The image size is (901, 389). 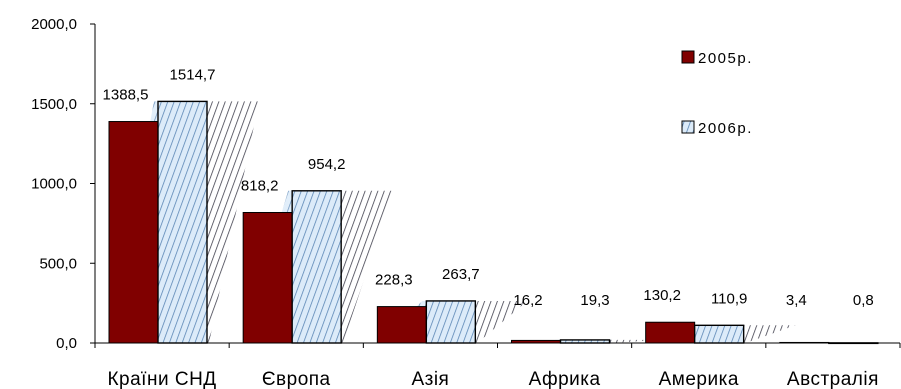 What do you see at coordinates (430, 379) in the screenshot?
I see `x-tick-label: Азія` at bounding box center [430, 379].